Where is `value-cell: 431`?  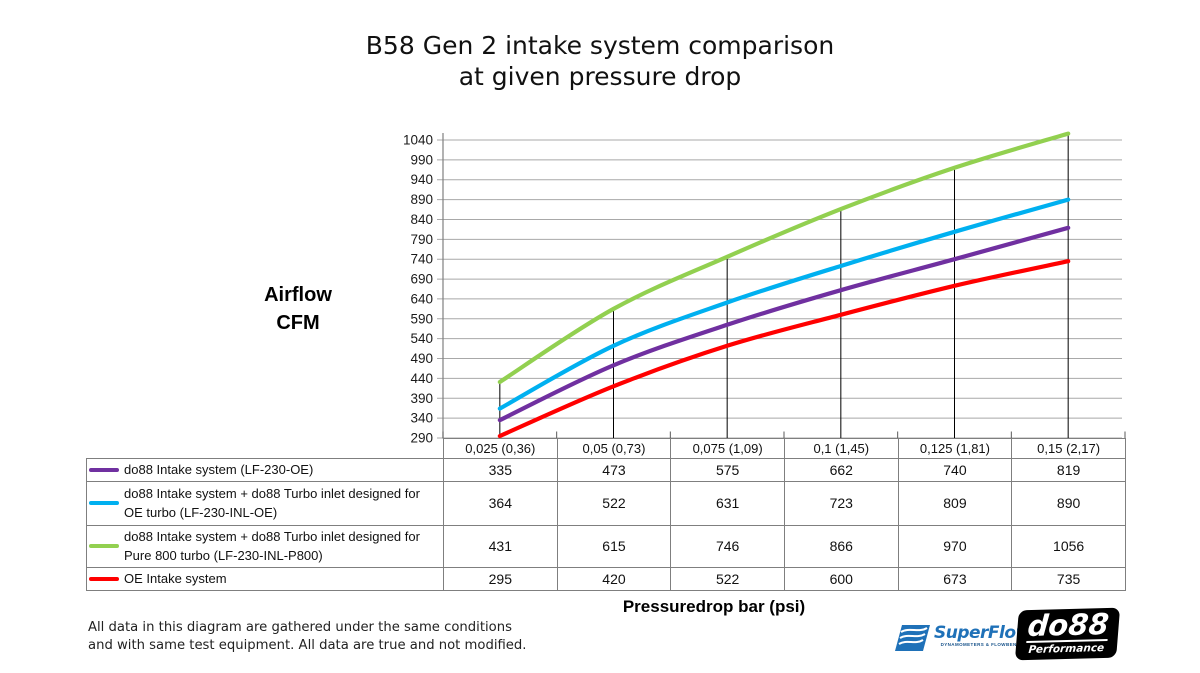
value-cell: 431 is located at coordinates (500, 546).